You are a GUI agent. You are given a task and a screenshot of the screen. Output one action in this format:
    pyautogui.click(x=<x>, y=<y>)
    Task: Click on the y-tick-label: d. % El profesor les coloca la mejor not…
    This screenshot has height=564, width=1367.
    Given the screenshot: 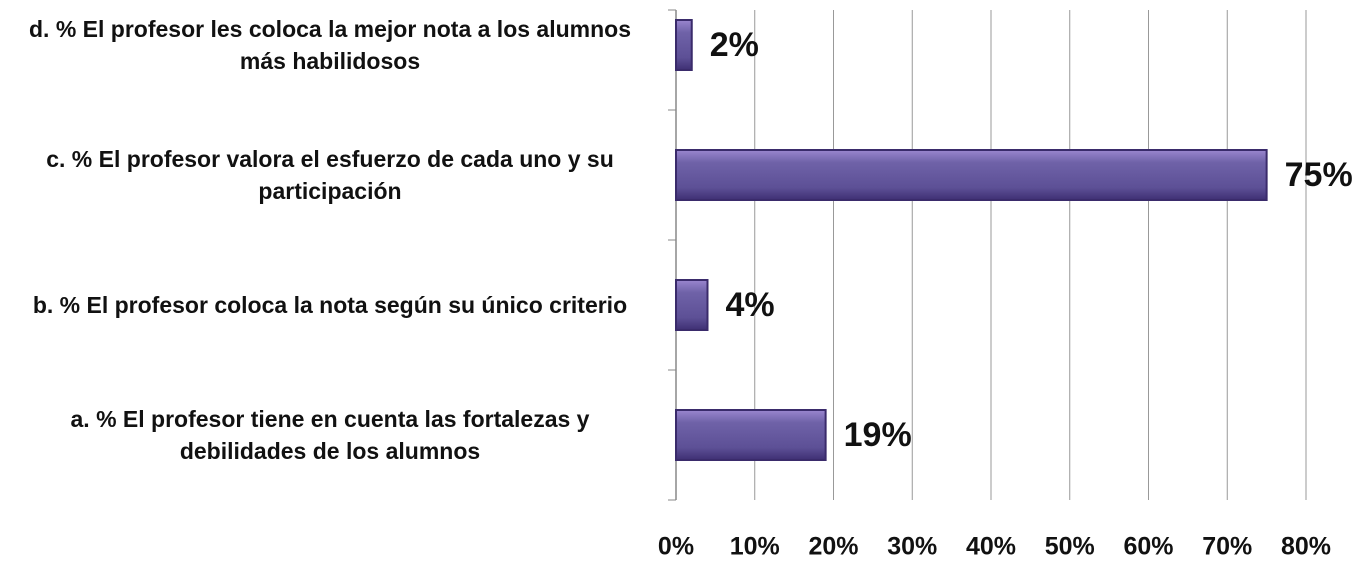 What is the action you would take?
    pyautogui.click(x=330, y=45)
    